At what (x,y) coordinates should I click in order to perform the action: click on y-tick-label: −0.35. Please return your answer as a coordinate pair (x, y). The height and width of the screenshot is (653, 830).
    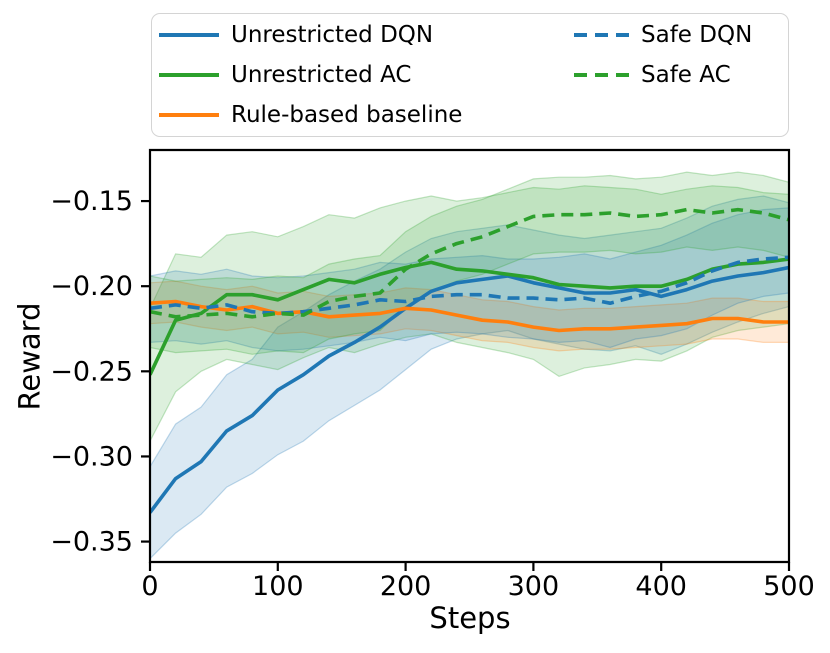
    Looking at the image, I should click on (91, 542).